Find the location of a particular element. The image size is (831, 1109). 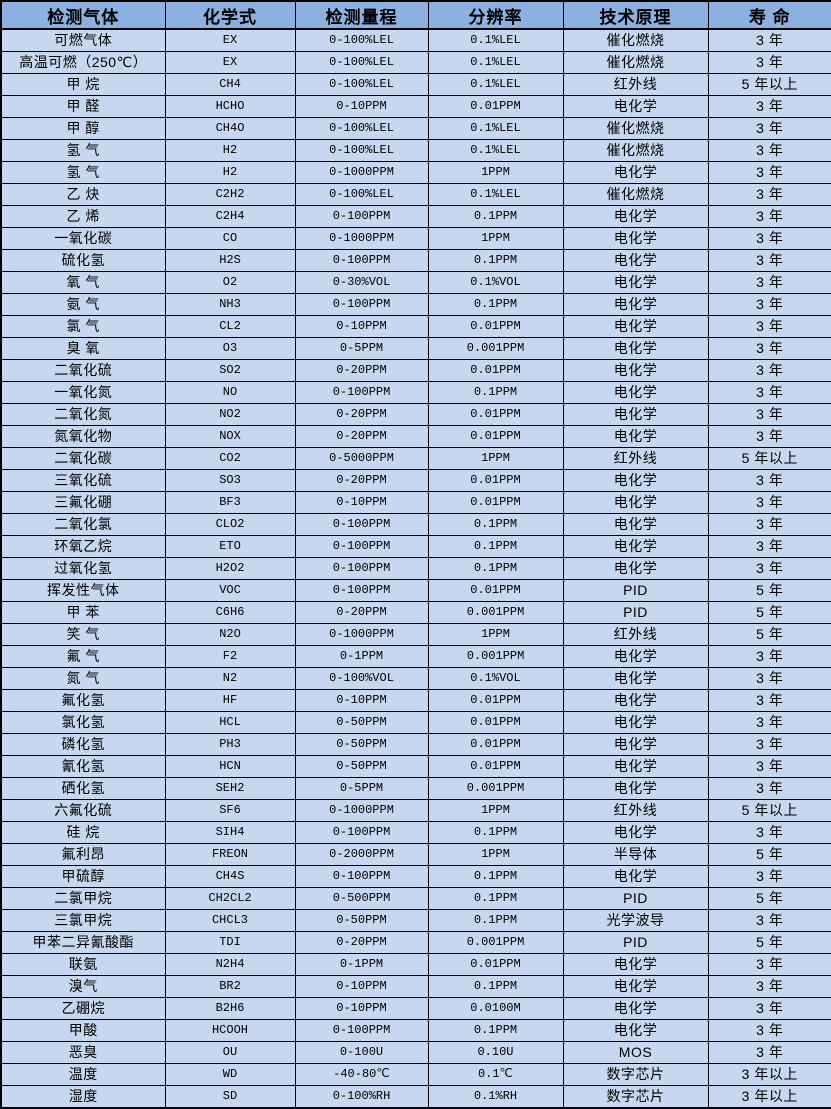

cell-lifespan: 3 年以上 is located at coordinates (769, 1097).